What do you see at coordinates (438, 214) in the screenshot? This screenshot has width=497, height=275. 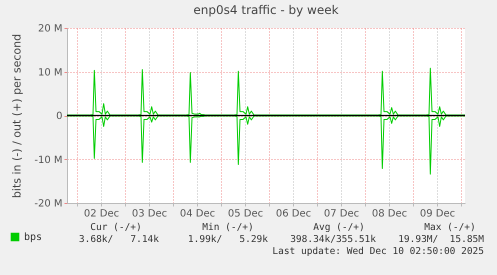 I see `x-tick-label: 09 Dec` at bounding box center [438, 214].